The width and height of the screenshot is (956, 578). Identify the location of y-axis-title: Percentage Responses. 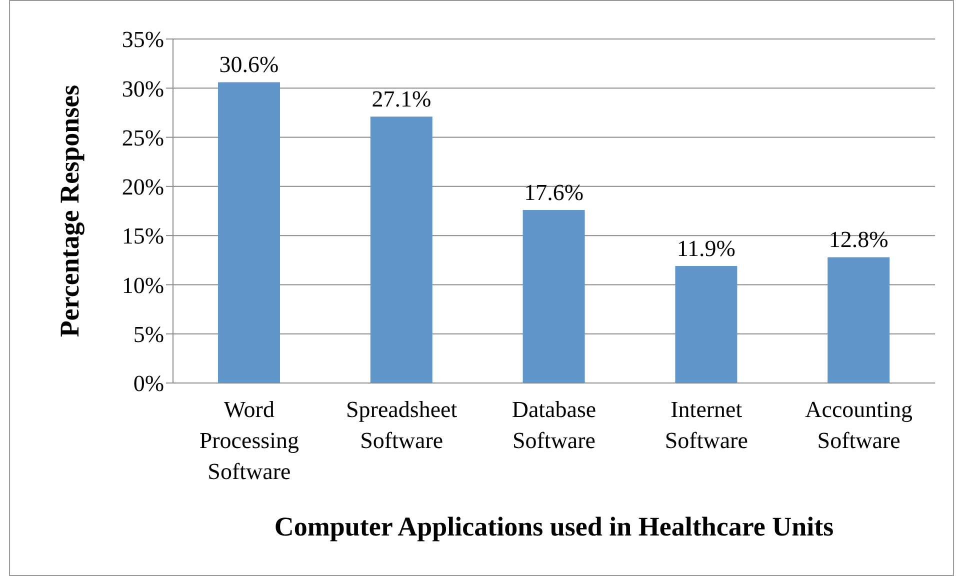
(70, 211).